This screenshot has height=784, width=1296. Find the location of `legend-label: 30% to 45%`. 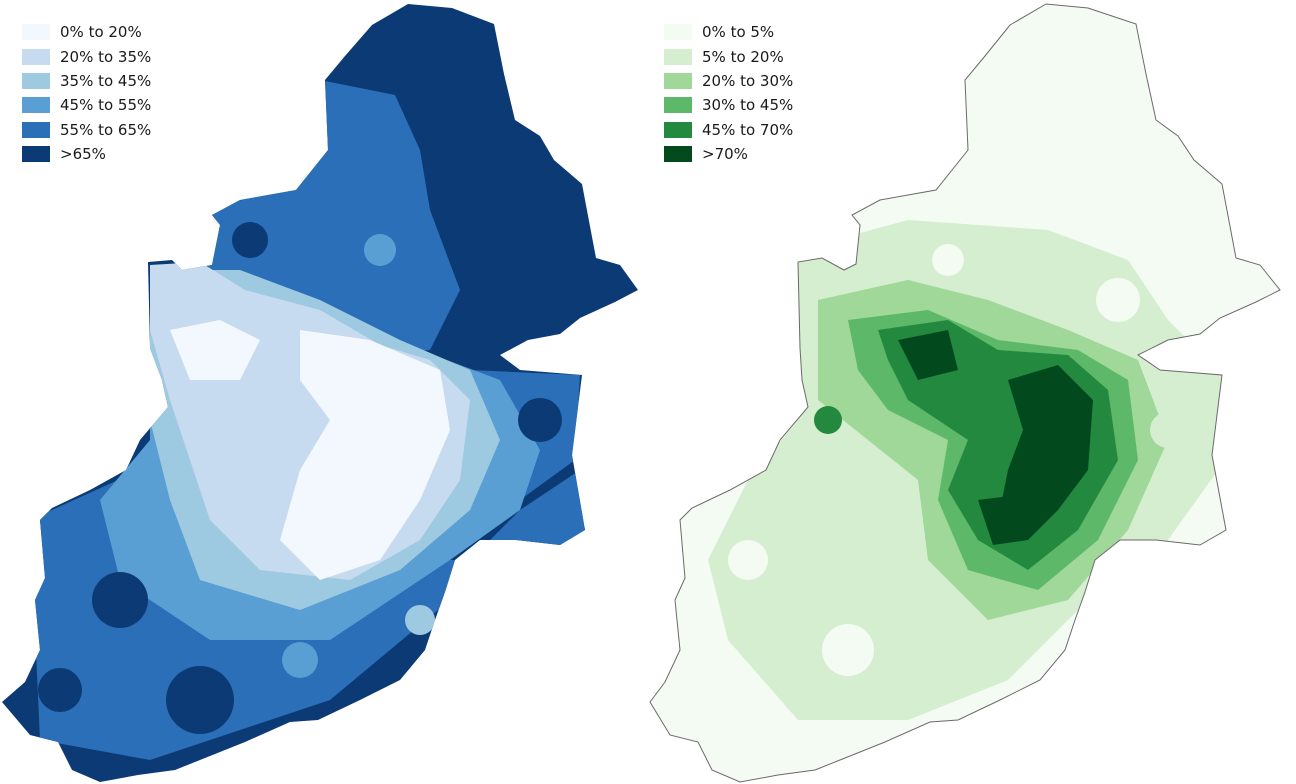

legend-label: 30% to 45% is located at coordinates (748, 105).